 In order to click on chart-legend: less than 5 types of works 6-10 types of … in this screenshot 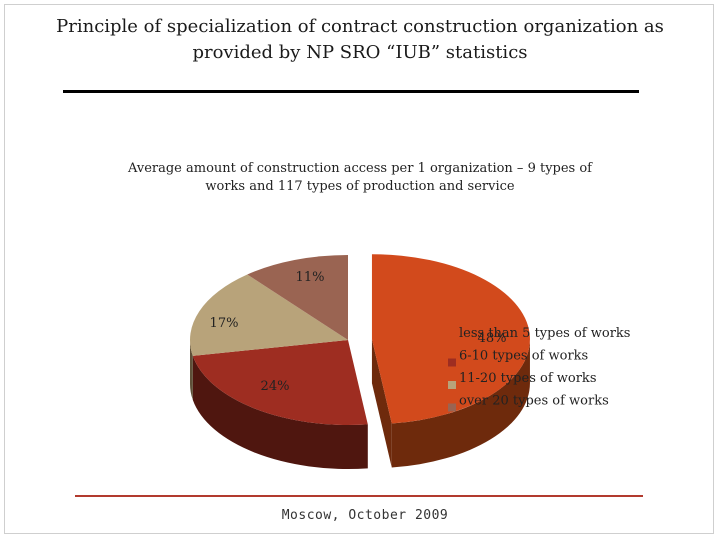, I will do `click(539, 369)`.